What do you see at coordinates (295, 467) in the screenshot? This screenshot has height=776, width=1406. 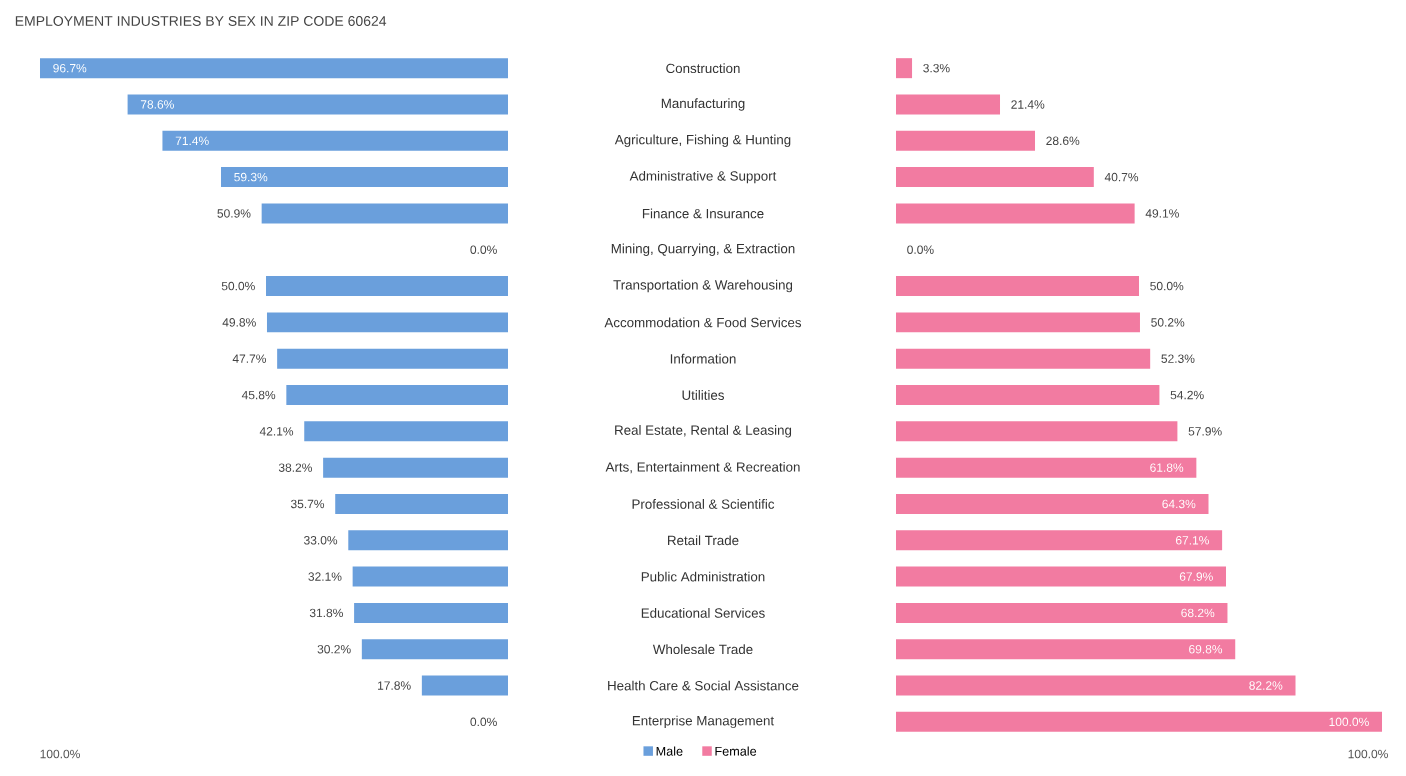 I see `data-label: 38.2%` at bounding box center [295, 467].